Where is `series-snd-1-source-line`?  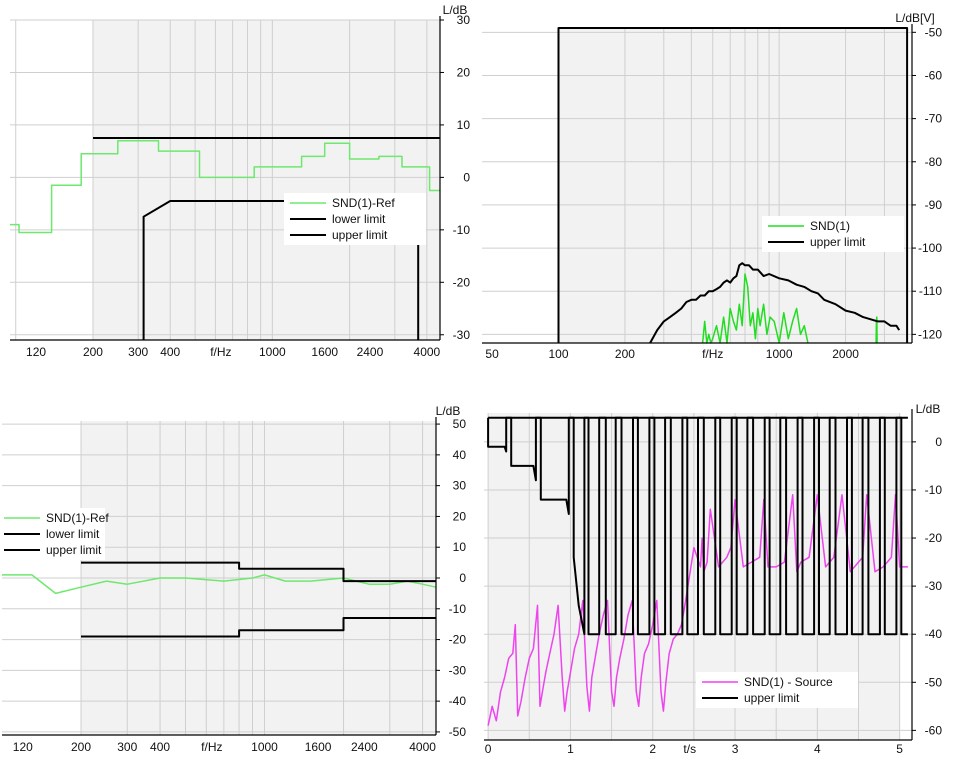 series-snd-1-source-line is located at coordinates (697, 610).